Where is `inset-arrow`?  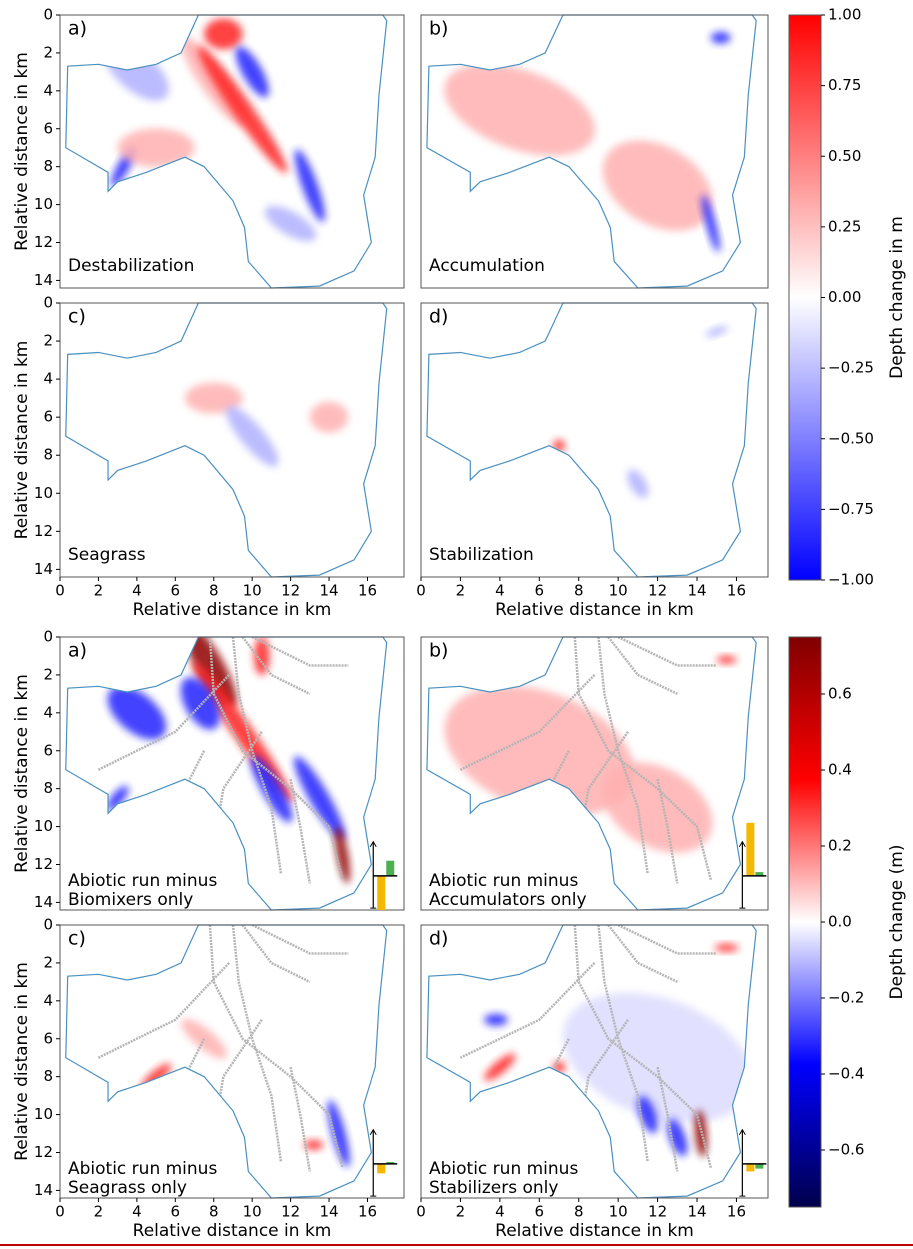 inset-arrow is located at coordinates (742, 844).